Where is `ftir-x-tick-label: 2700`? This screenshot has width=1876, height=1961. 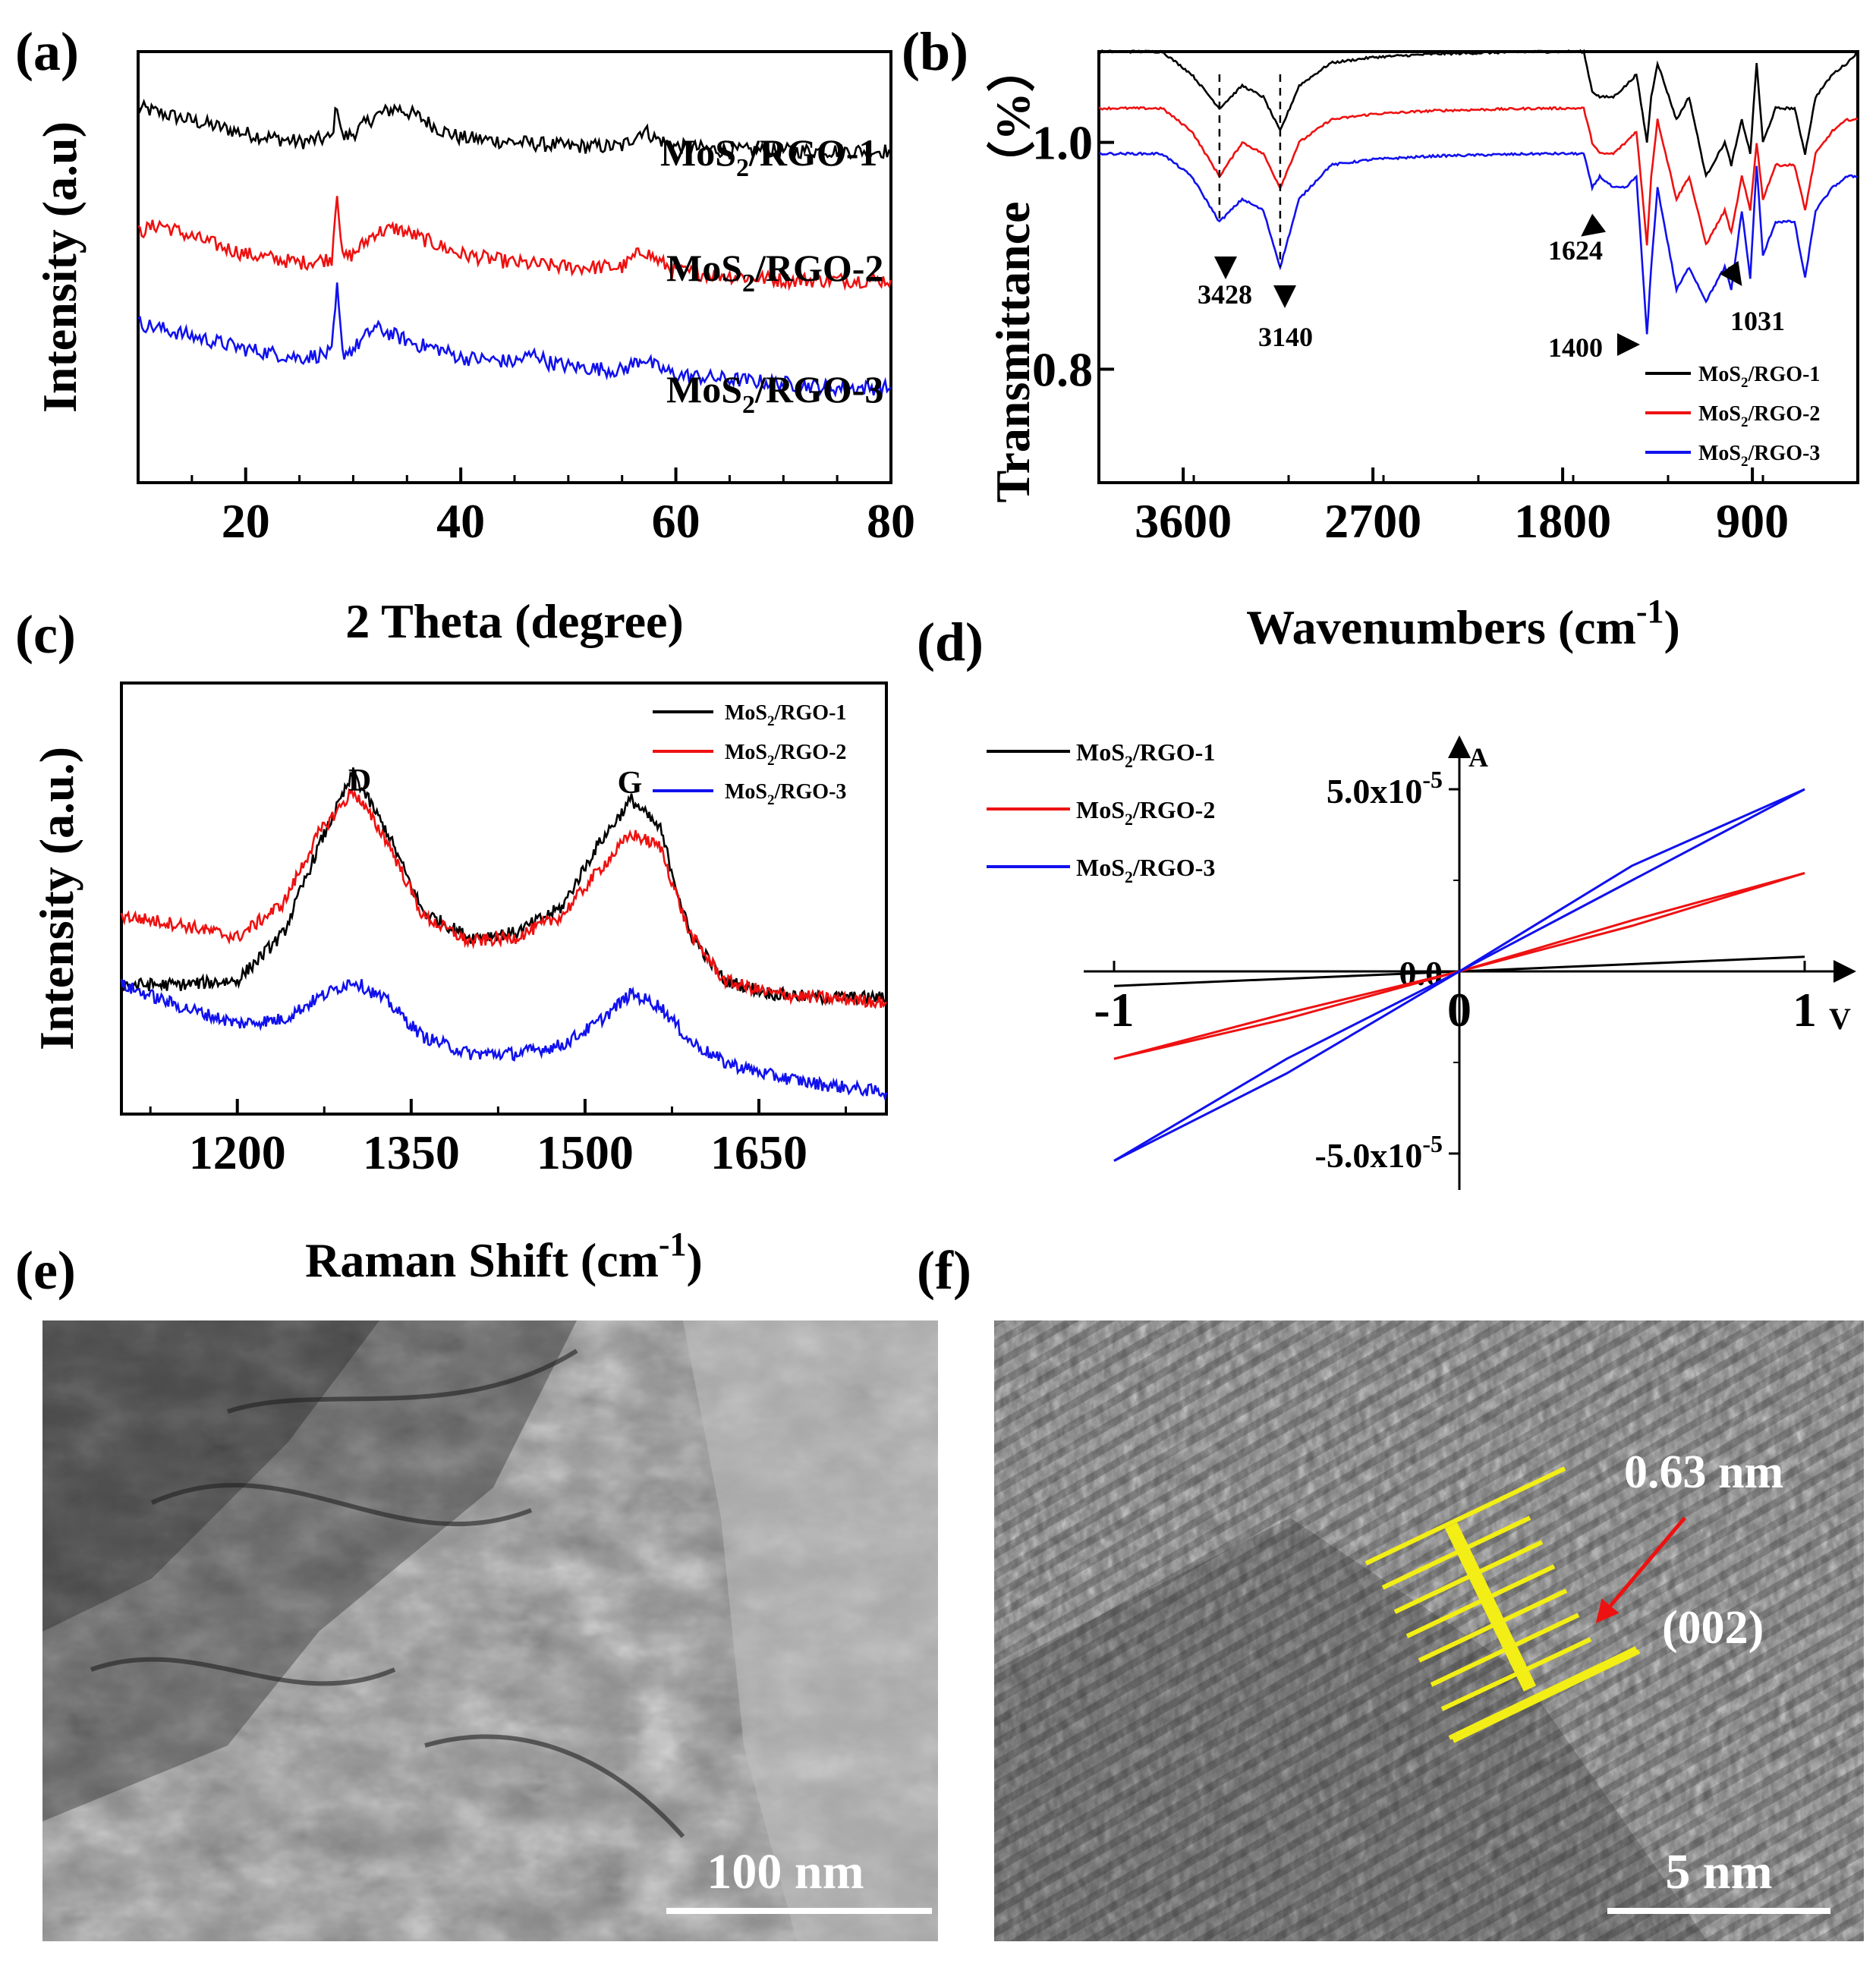
ftir-x-tick-label: 2700 is located at coordinates (1372, 521).